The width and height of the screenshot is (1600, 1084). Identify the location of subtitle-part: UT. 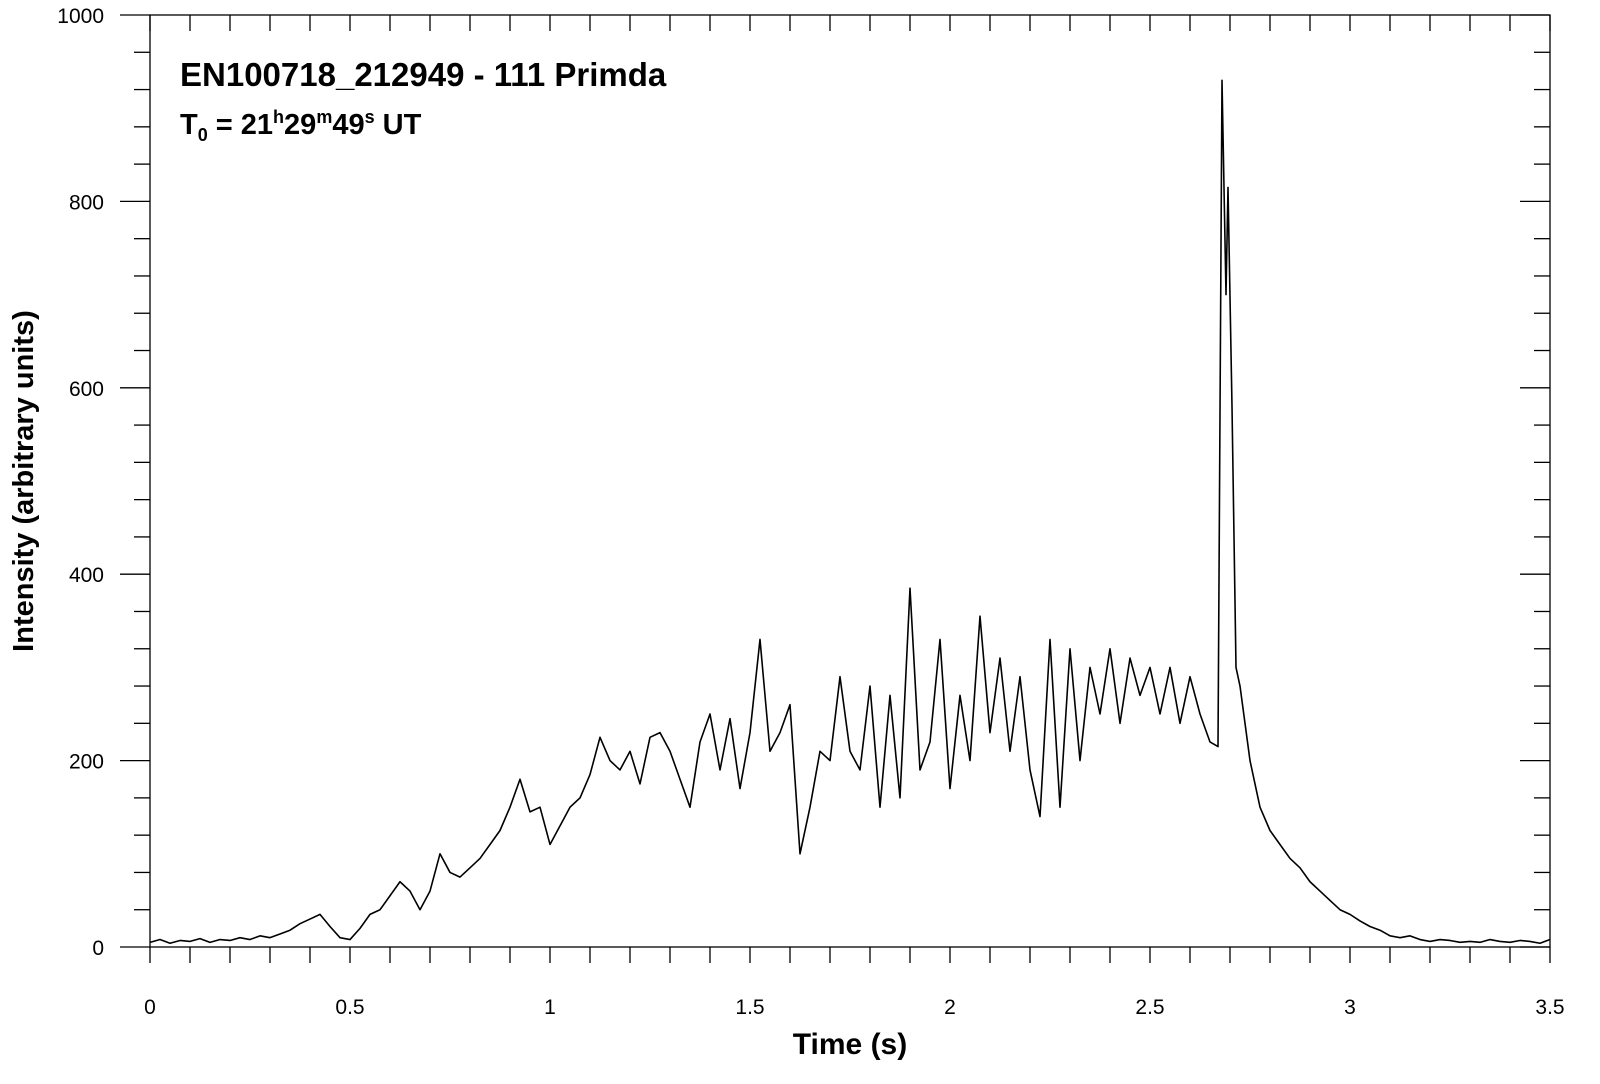
(398, 125).